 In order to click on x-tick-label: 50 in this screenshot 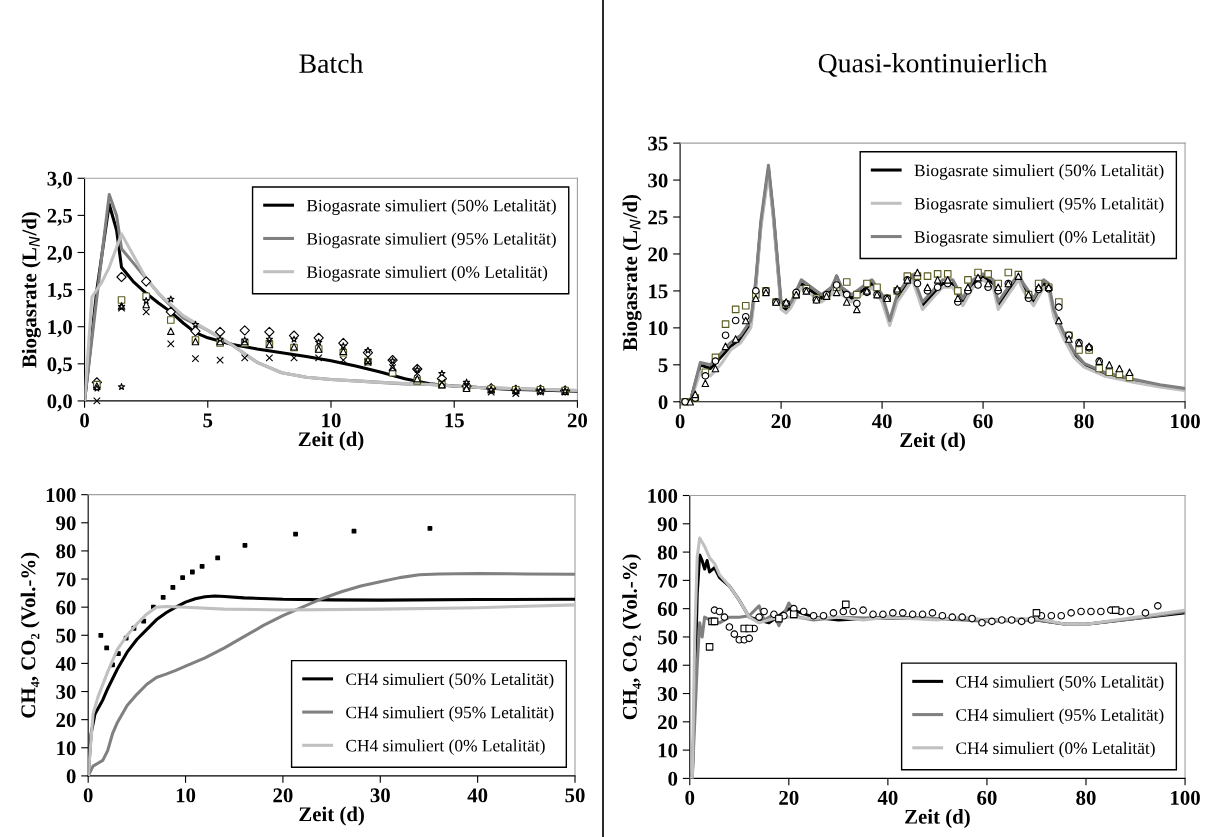, I will do `click(575, 795)`.